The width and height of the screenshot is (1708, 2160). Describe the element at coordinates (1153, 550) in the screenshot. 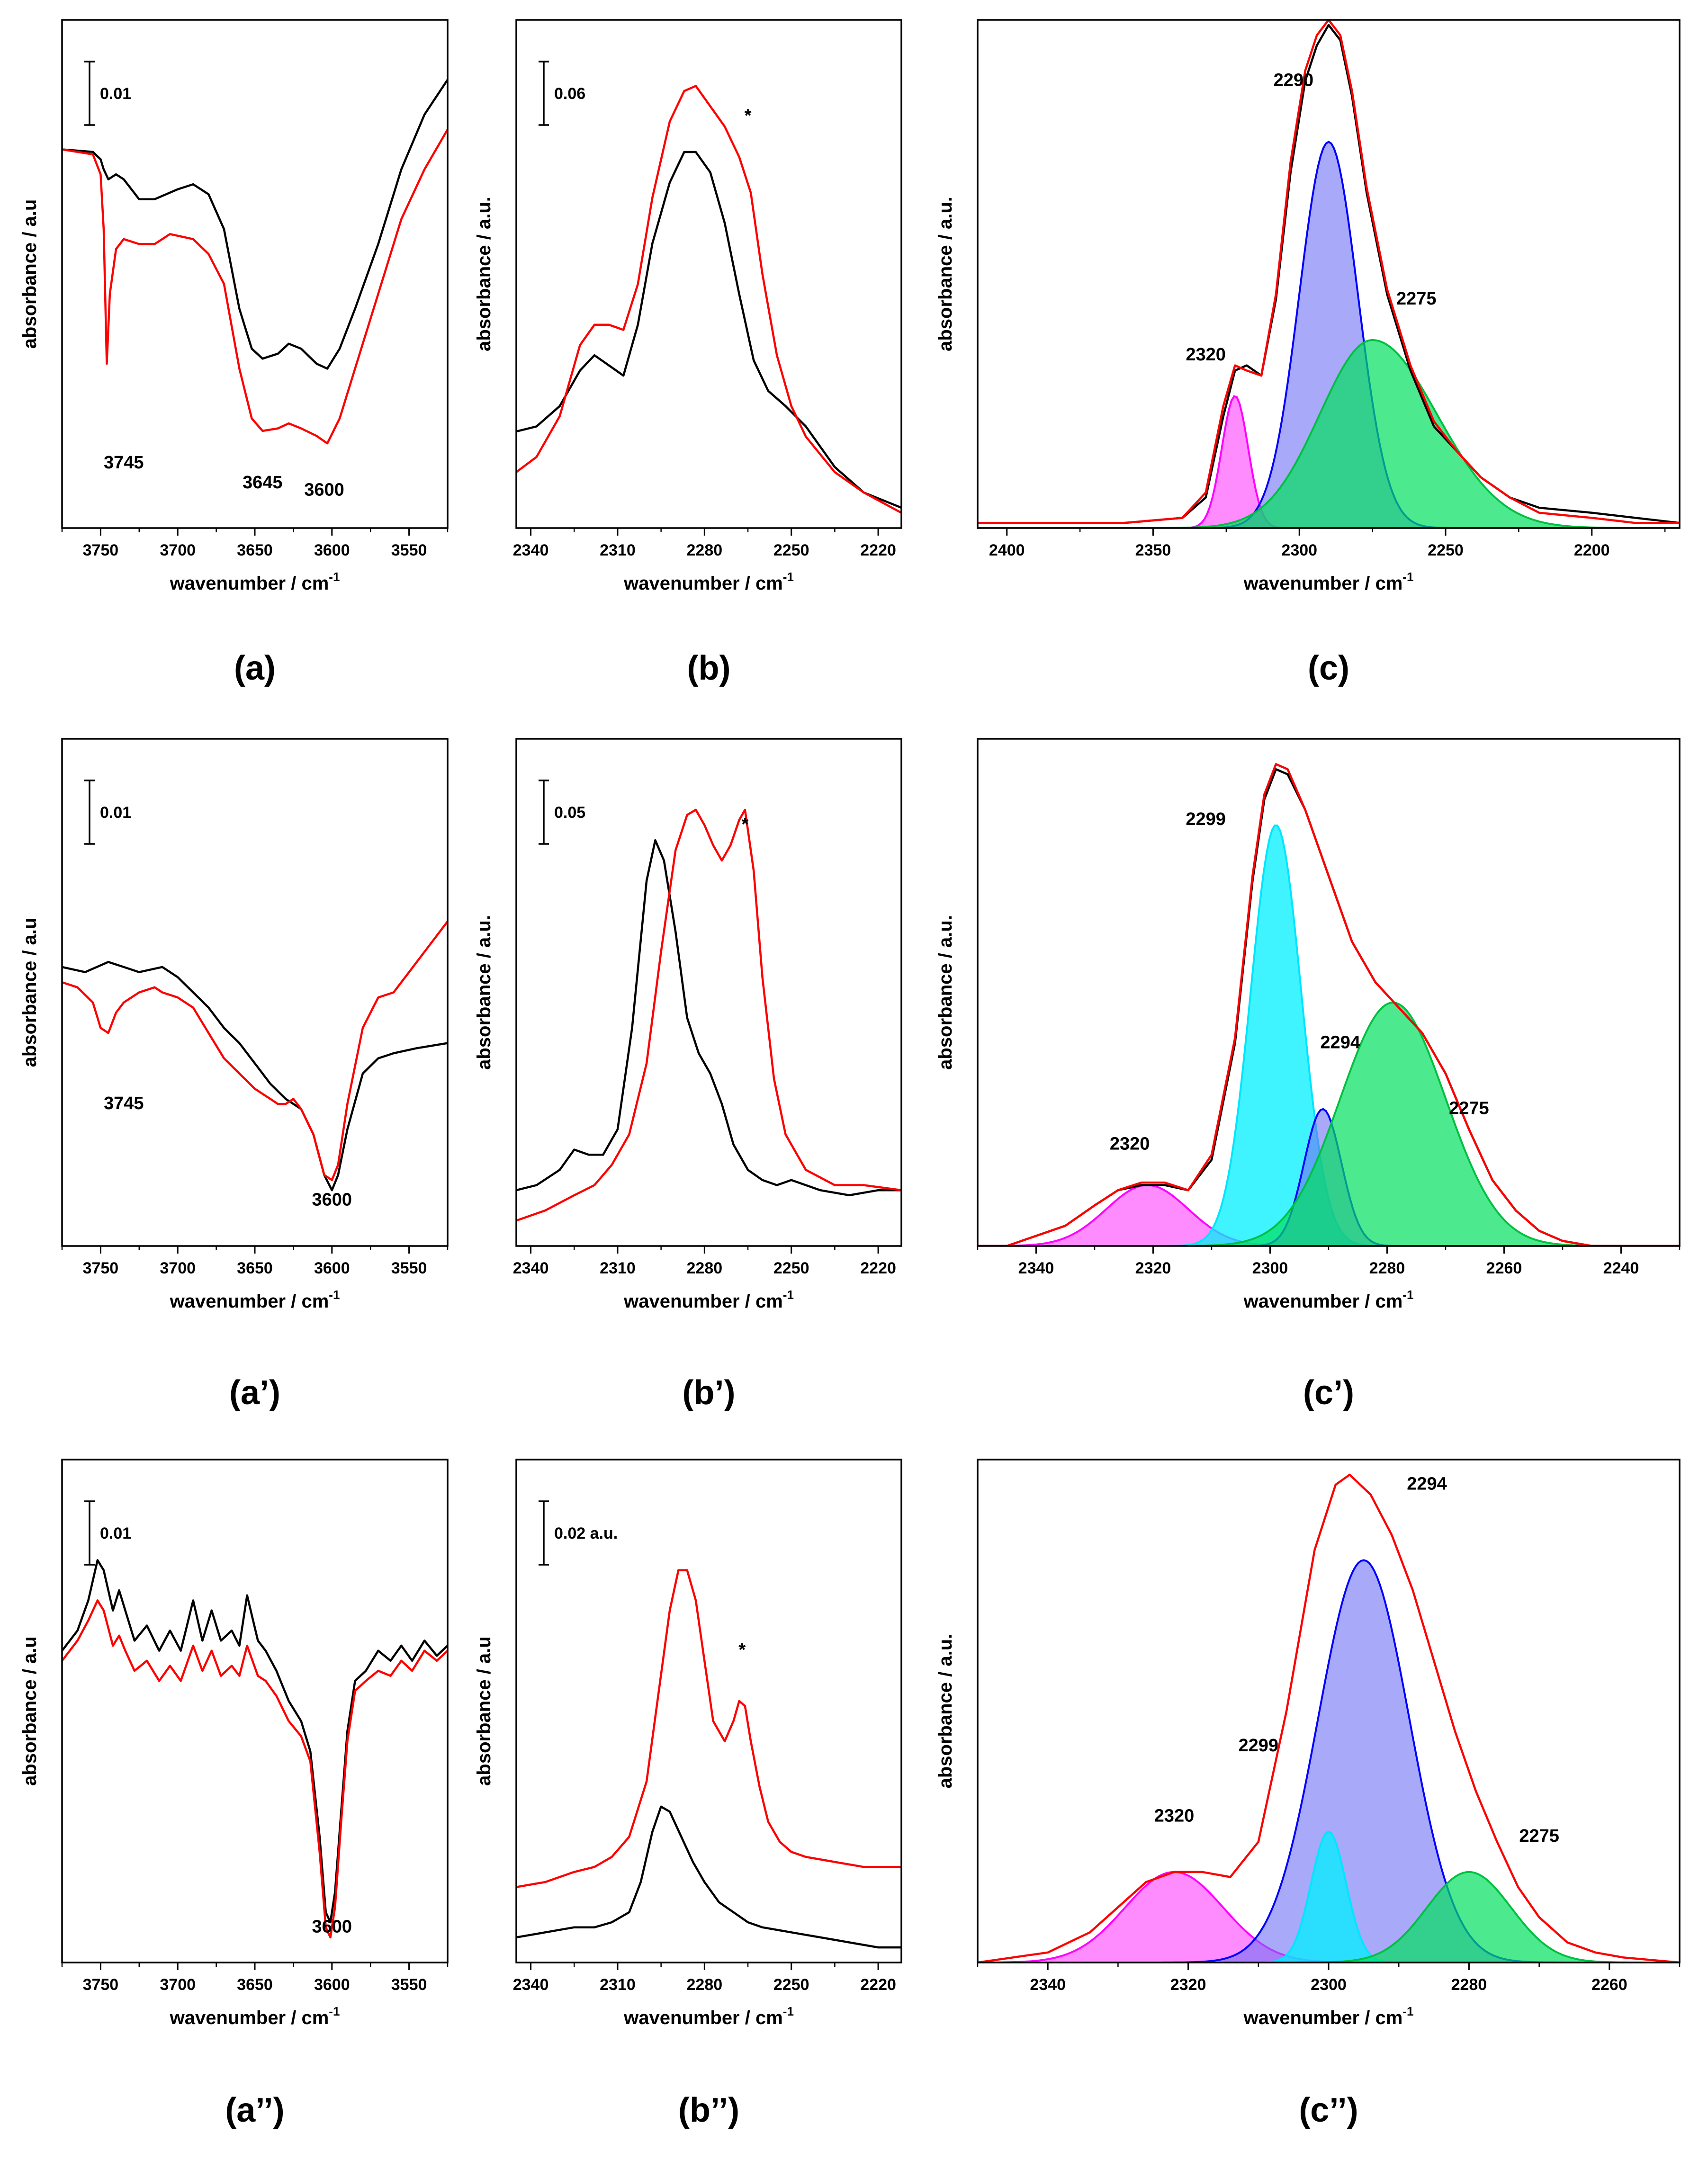

I see `x-tick-label: 2350` at that location.